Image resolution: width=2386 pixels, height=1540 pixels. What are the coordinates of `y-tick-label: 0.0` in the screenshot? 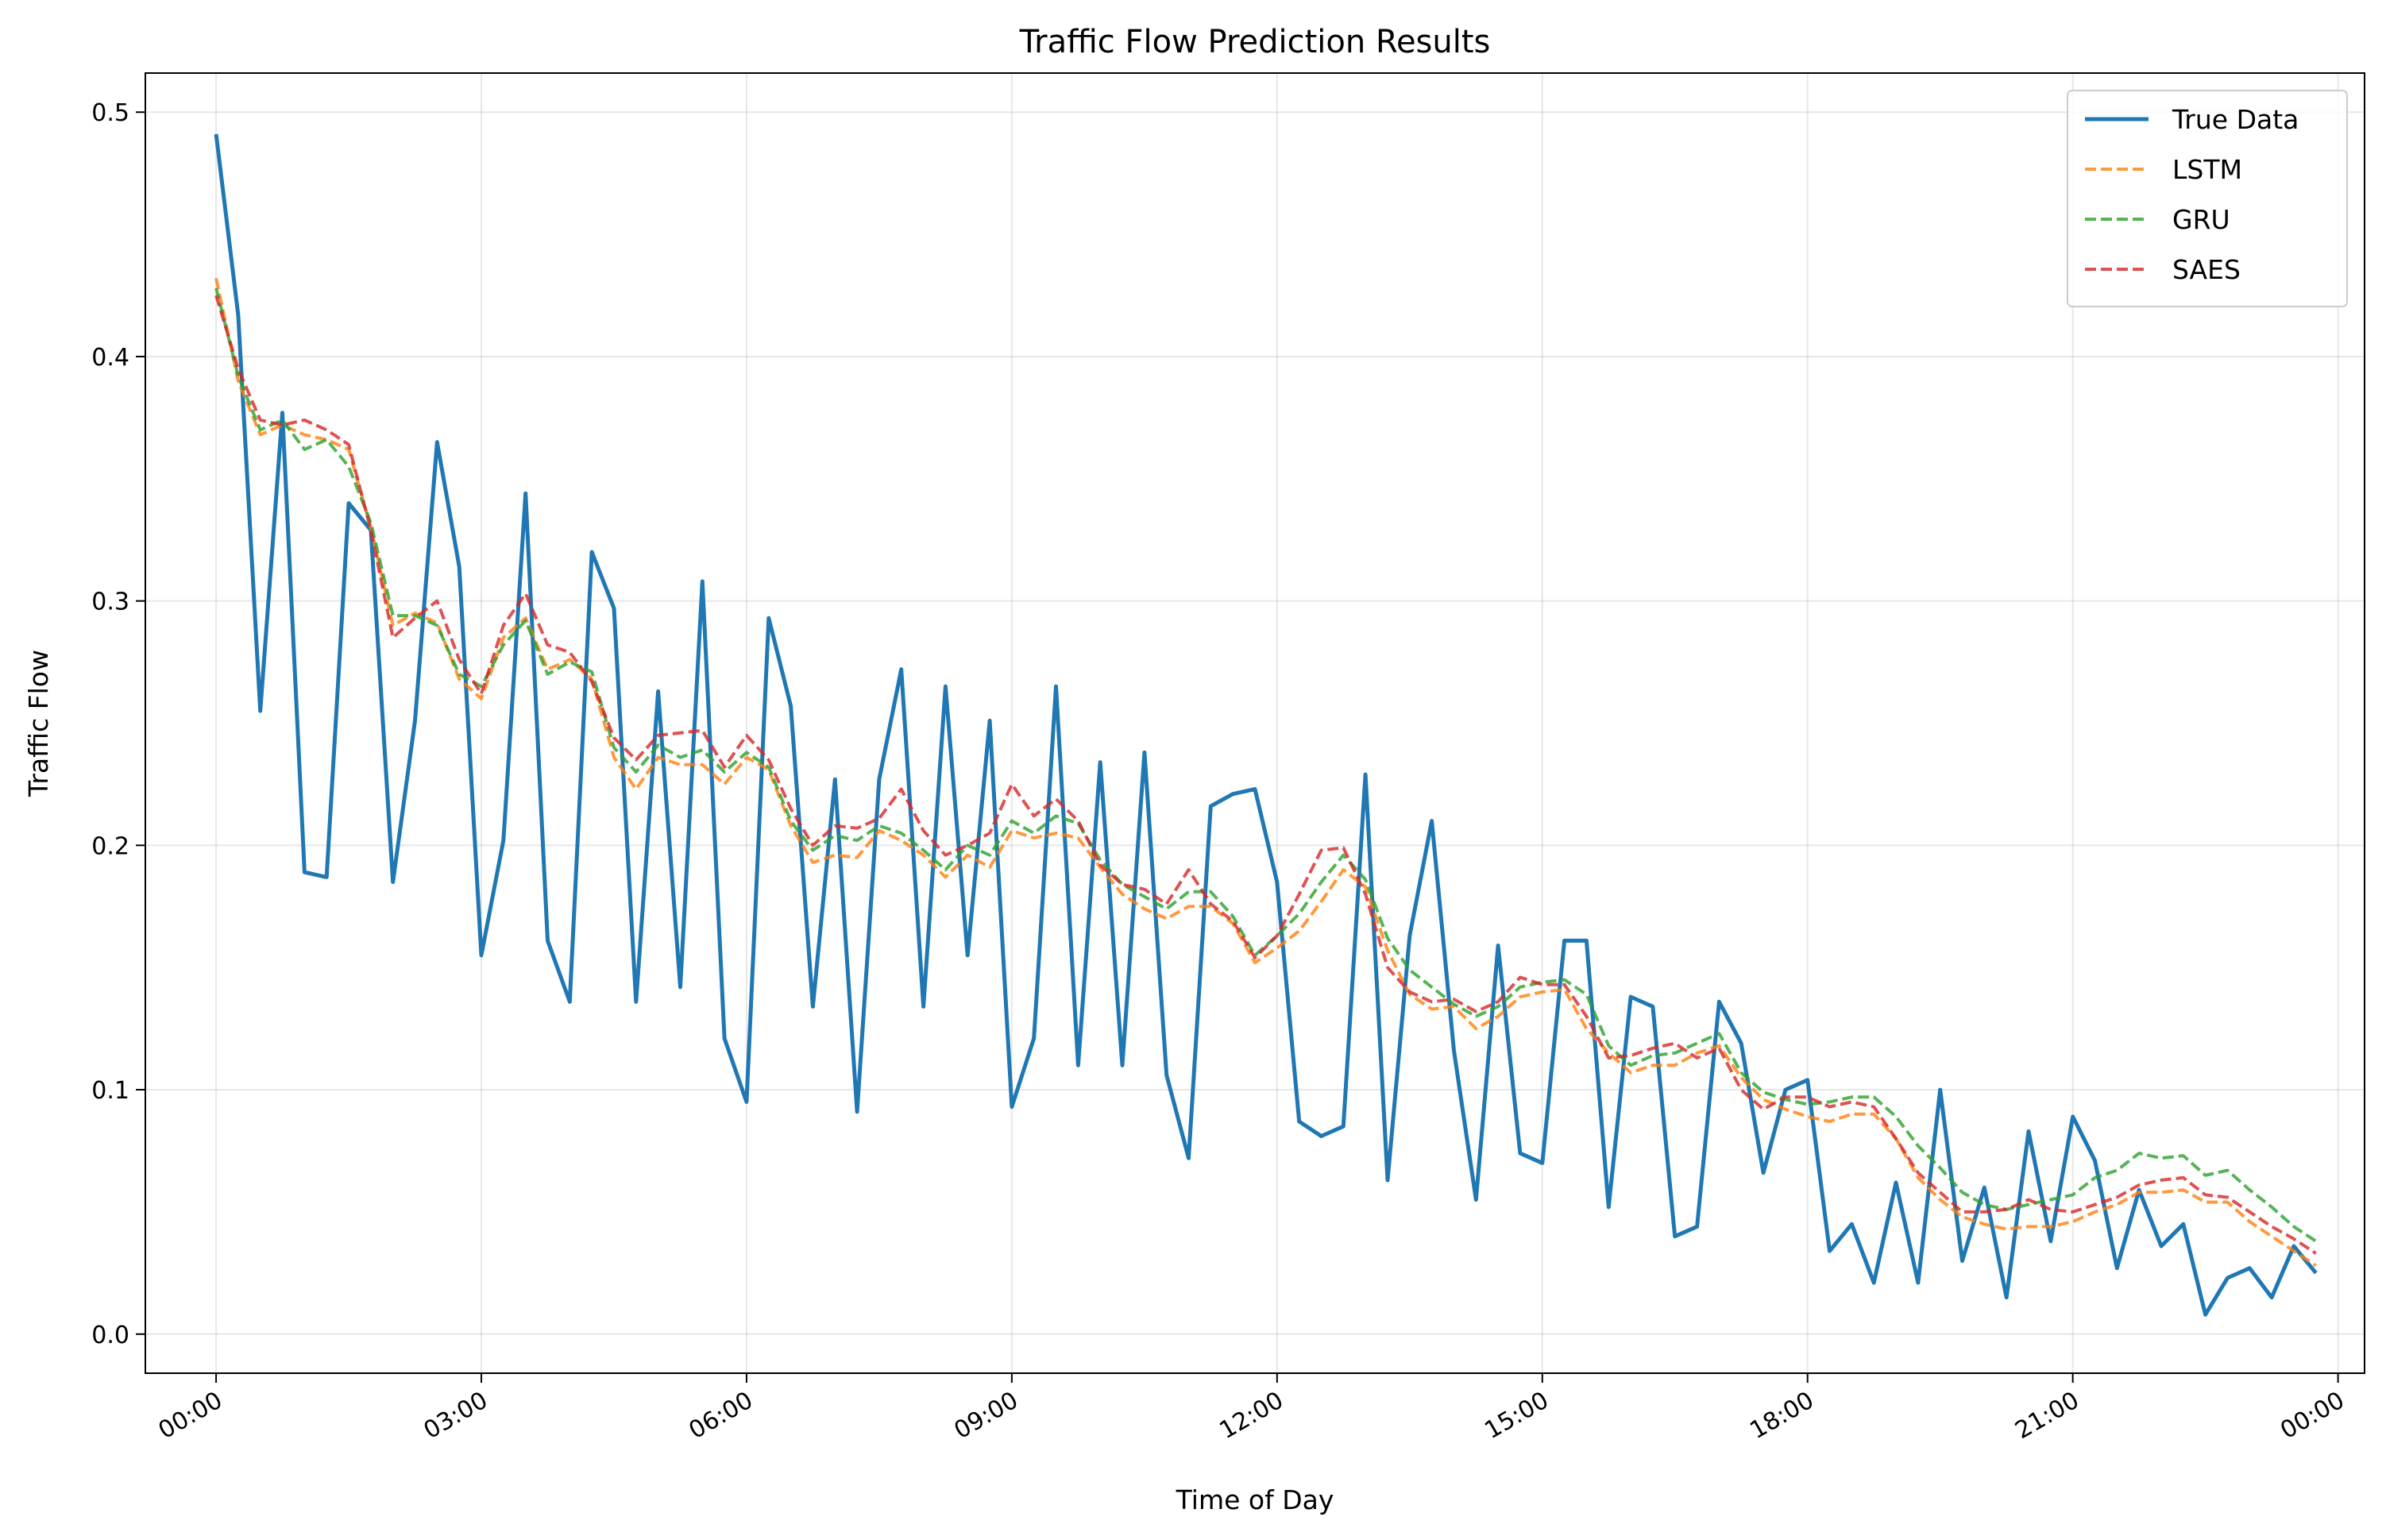 It's located at (110, 1335).